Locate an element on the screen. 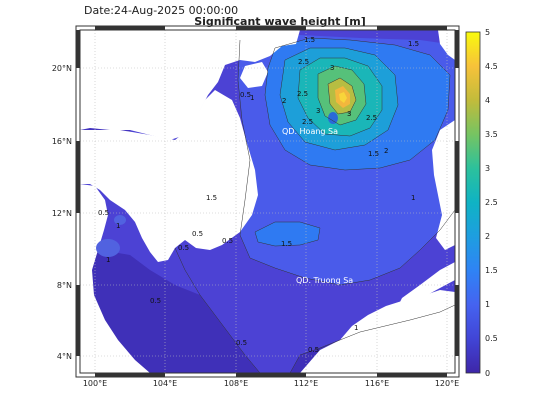 The height and width of the screenshot is (420, 560). x-tick-label: 116°E is located at coordinates (377, 383).